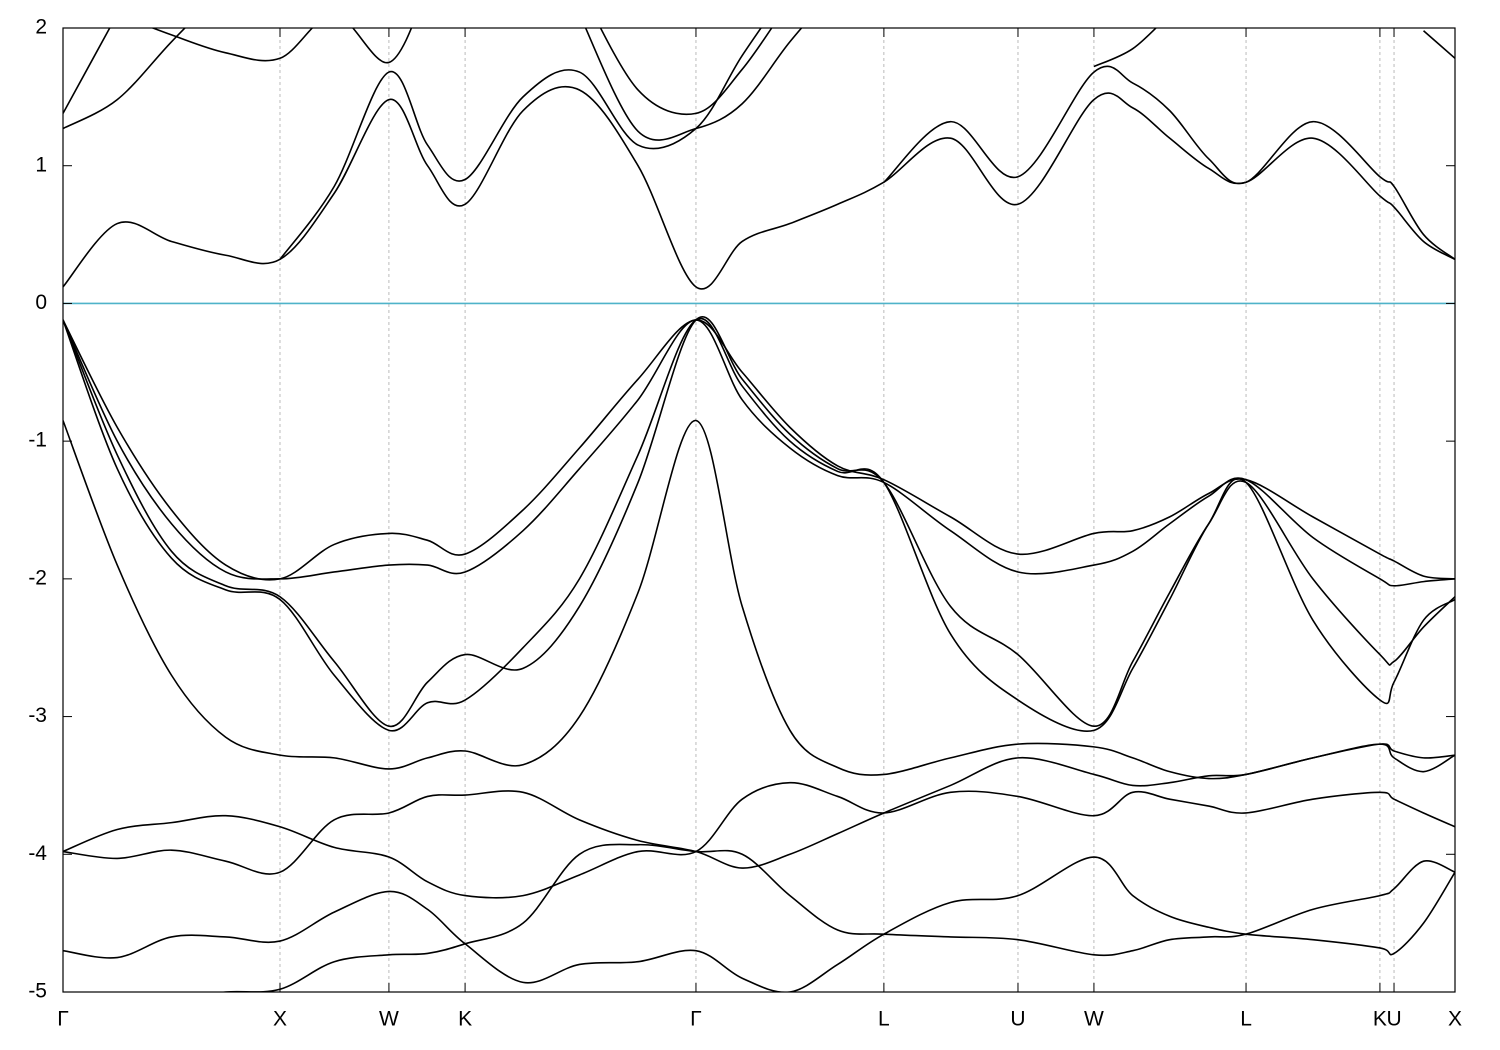 The height and width of the screenshot is (1050, 1500). Describe the element at coordinates (37, 440) in the screenshot. I see `y-tick-label: -1` at that location.